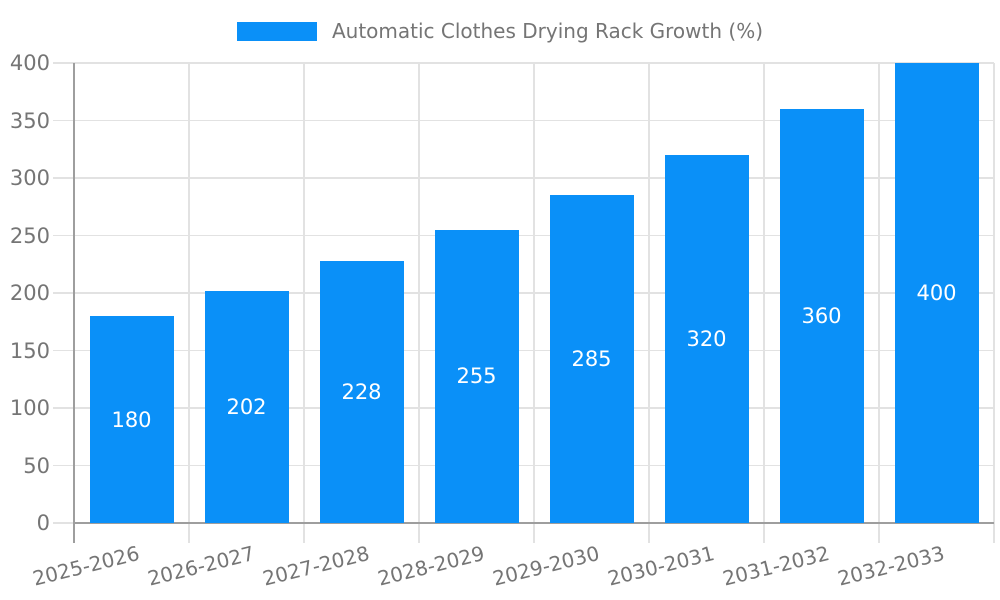 This screenshot has height=600, width=1000. I want to click on bar-value-label: 360, so click(821, 316).